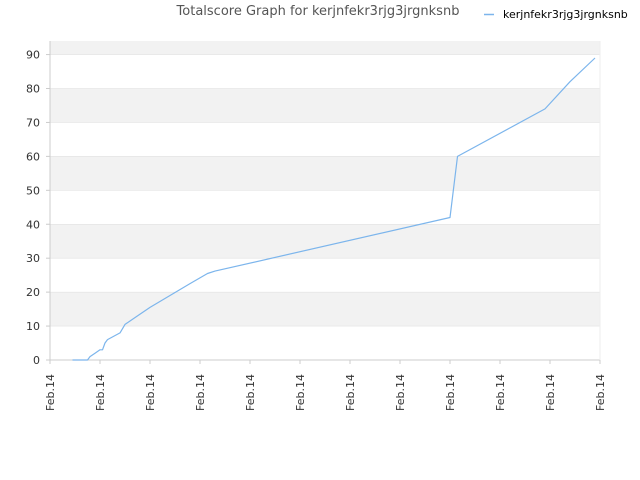 The width and height of the screenshot is (640, 480). Describe the element at coordinates (33, 122) in the screenshot. I see `y-tick-label: 70` at that location.